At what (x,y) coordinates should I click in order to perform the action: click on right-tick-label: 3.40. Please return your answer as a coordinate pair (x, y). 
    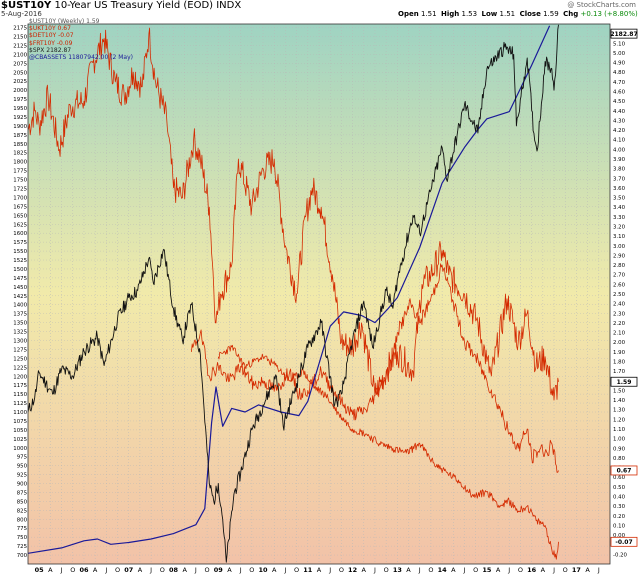
    Looking at the image, I should click on (619, 208).